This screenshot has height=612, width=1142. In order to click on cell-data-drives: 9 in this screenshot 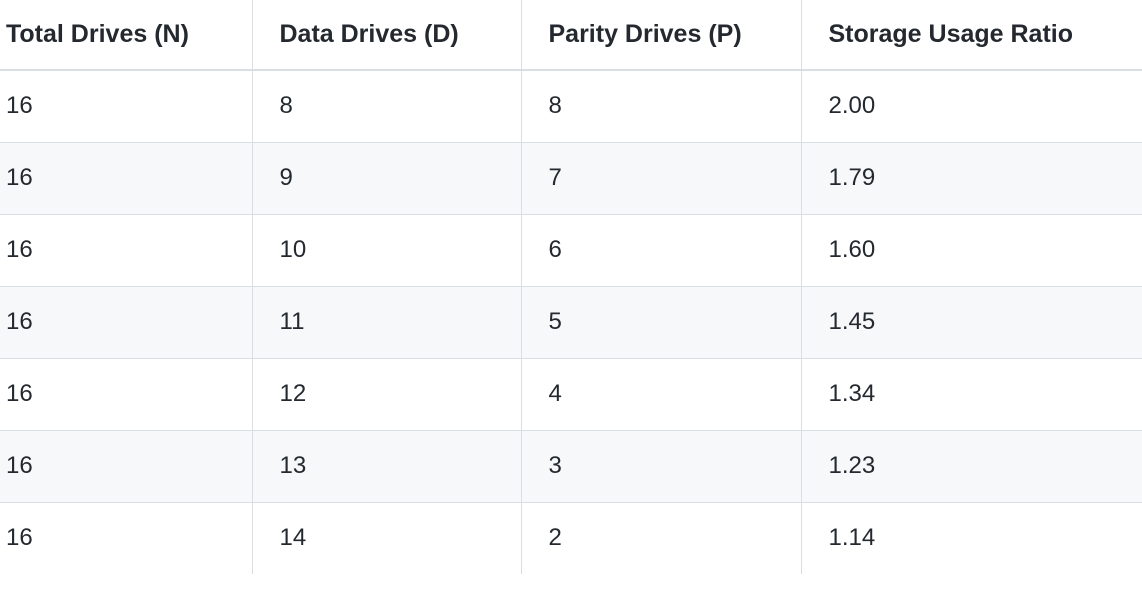, I will do `click(386, 177)`.